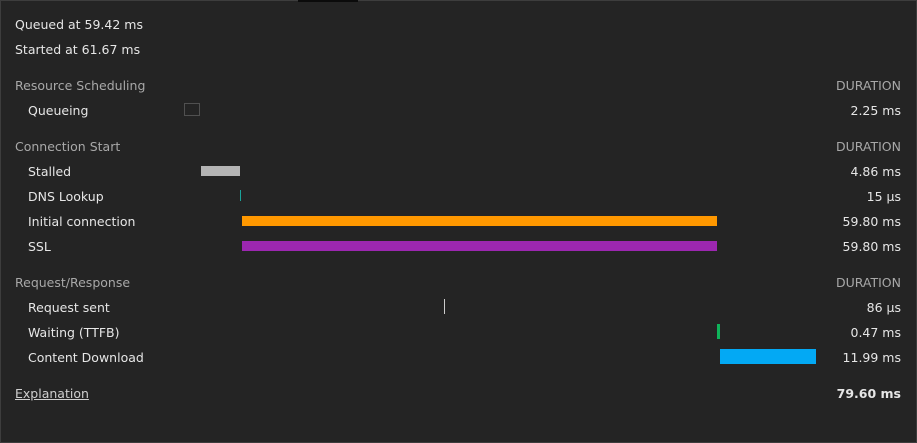  Describe the element at coordinates (444, 306) in the screenshot. I see `request-sent-bar` at that location.